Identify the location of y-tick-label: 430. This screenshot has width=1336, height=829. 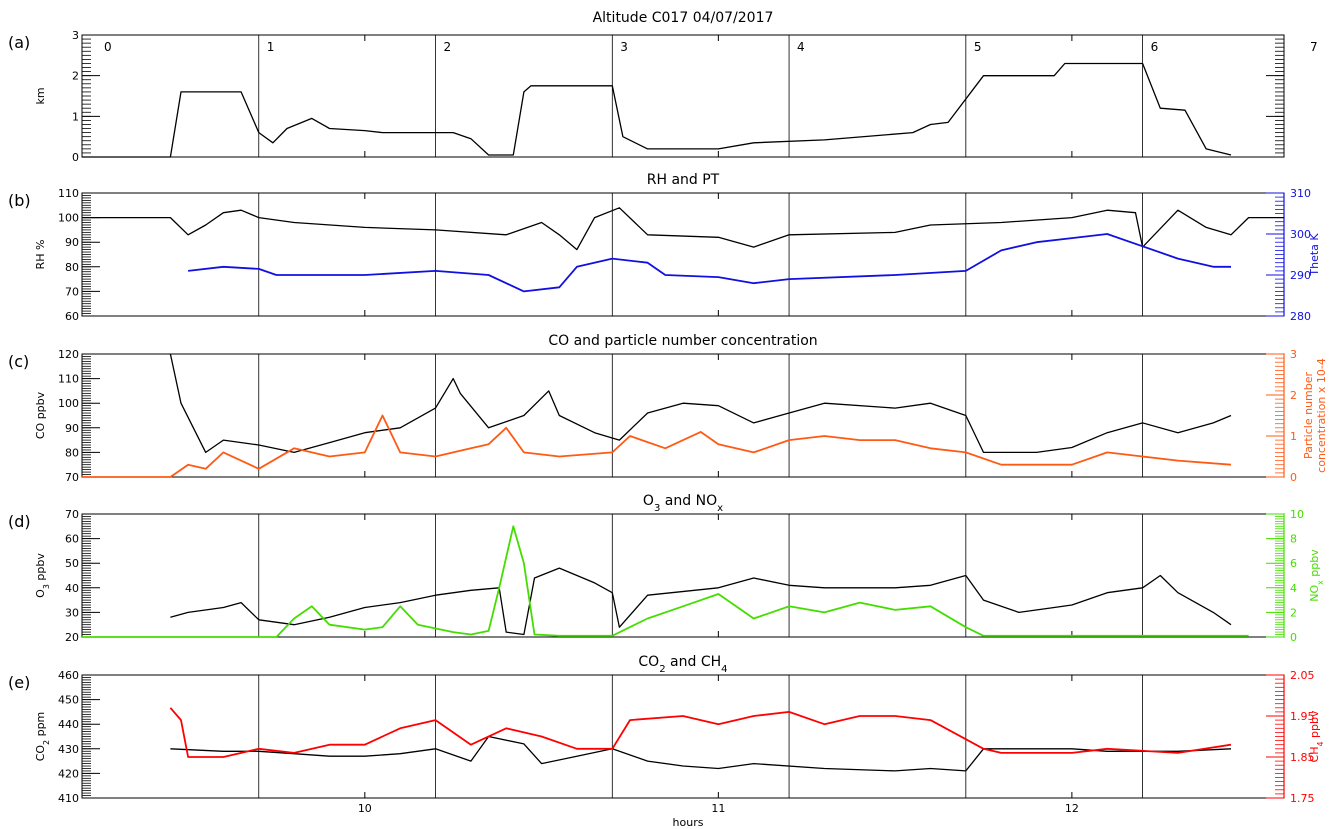
(68, 749).